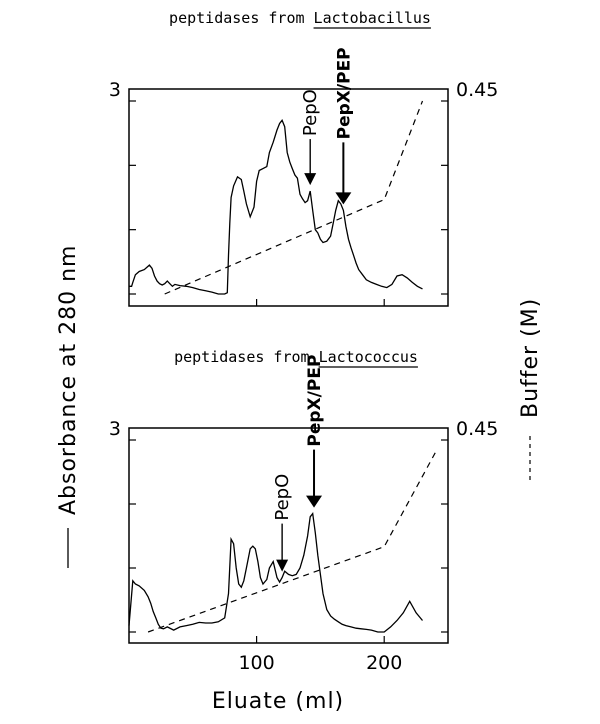 The height and width of the screenshot is (724, 600). I want to click on lactococcus-organism-name: Lactococcus, so click(368, 357).